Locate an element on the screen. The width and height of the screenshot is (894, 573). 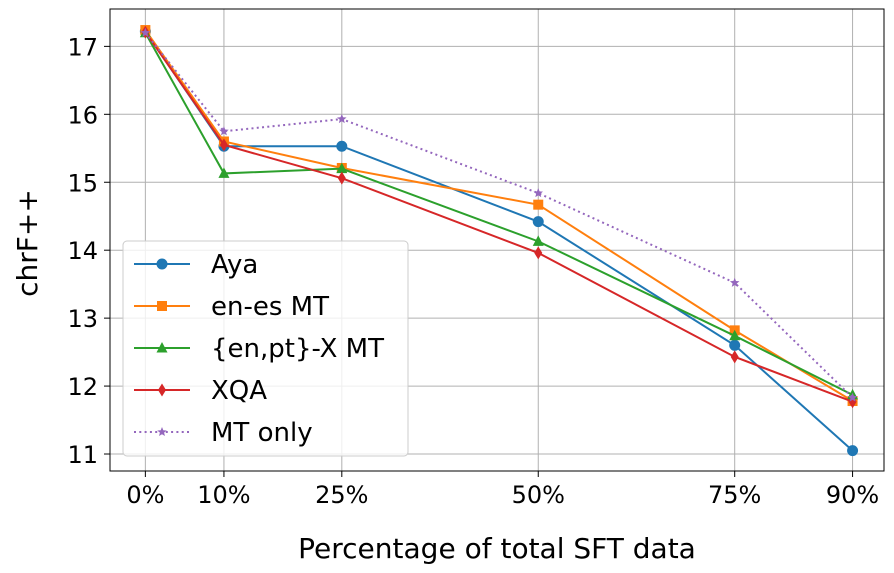
y-tick-label: 15 is located at coordinates (82, 183).